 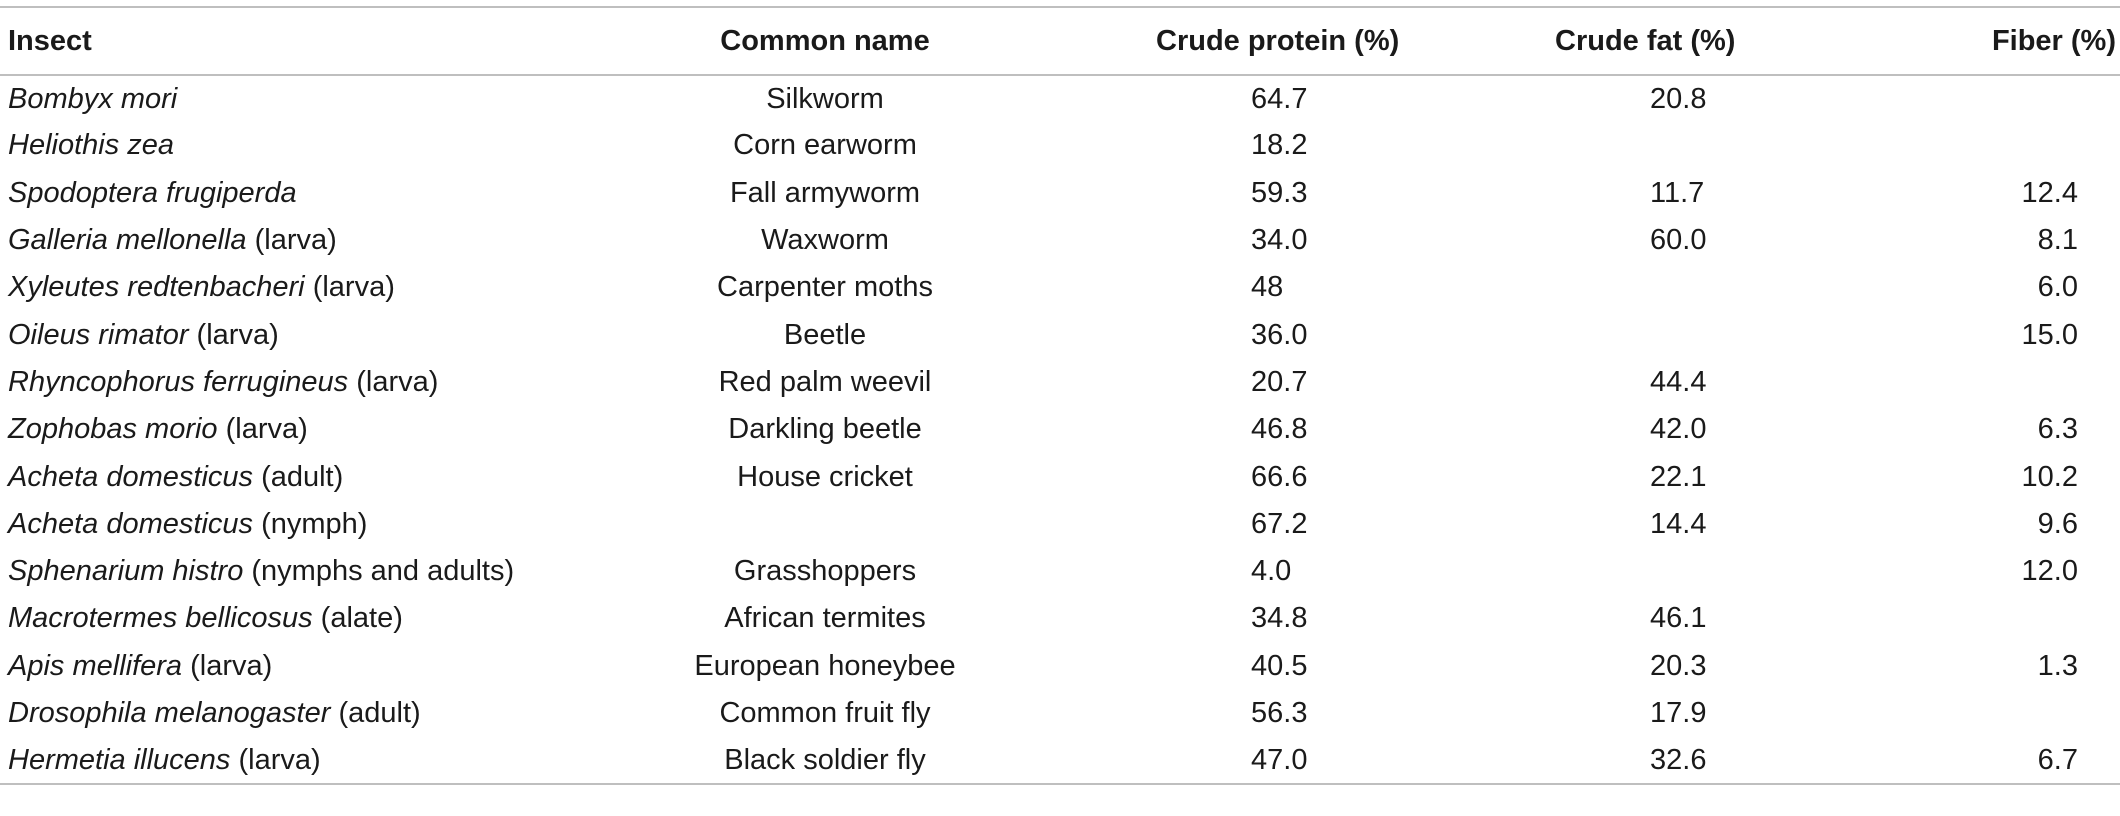 What do you see at coordinates (1279, 523) in the screenshot?
I see `crude-protein-cell: 67.2` at bounding box center [1279, 523].